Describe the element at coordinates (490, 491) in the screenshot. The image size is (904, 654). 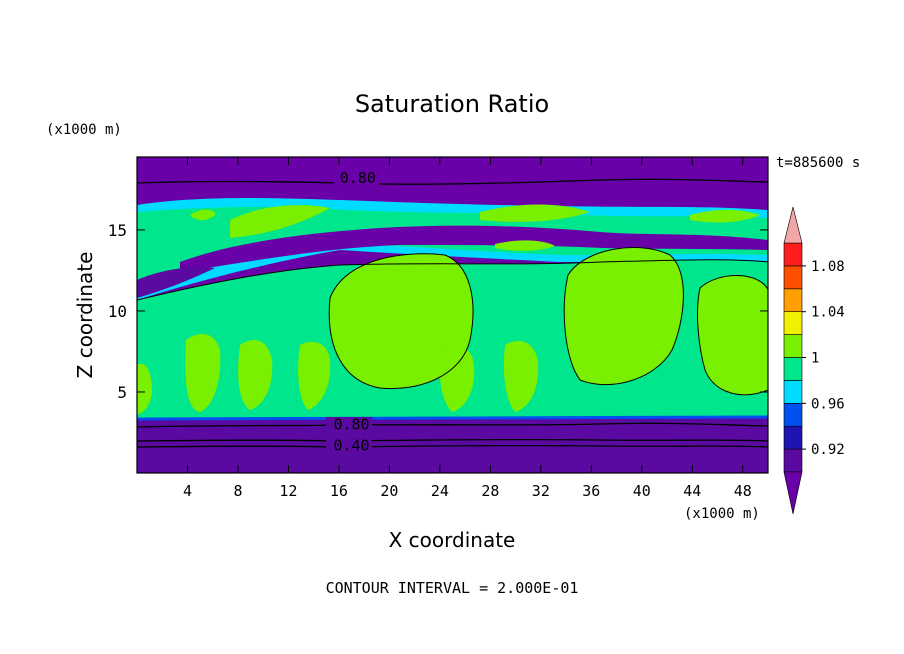
I see `x-tick-label: 28` at that location.